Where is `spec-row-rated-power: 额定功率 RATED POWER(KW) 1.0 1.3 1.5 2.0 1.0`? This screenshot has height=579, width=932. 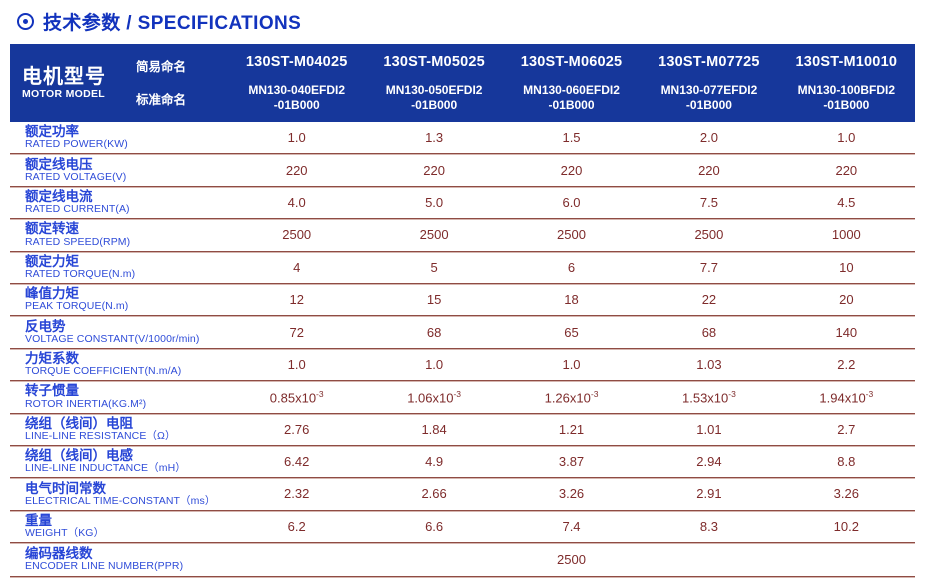 spec-row-rated-power: 额定功率 RATED POWER(KW) 1.0 1.3 1.5 2.0 1.0 is located at coordinates (462, 138).